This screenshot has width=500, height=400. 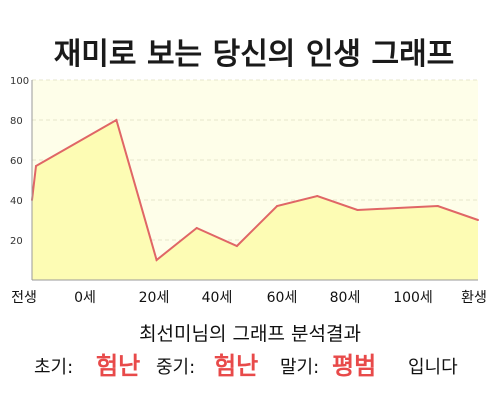 I want to click on phase-early-label: 초기:, so click(x=53, y=367).